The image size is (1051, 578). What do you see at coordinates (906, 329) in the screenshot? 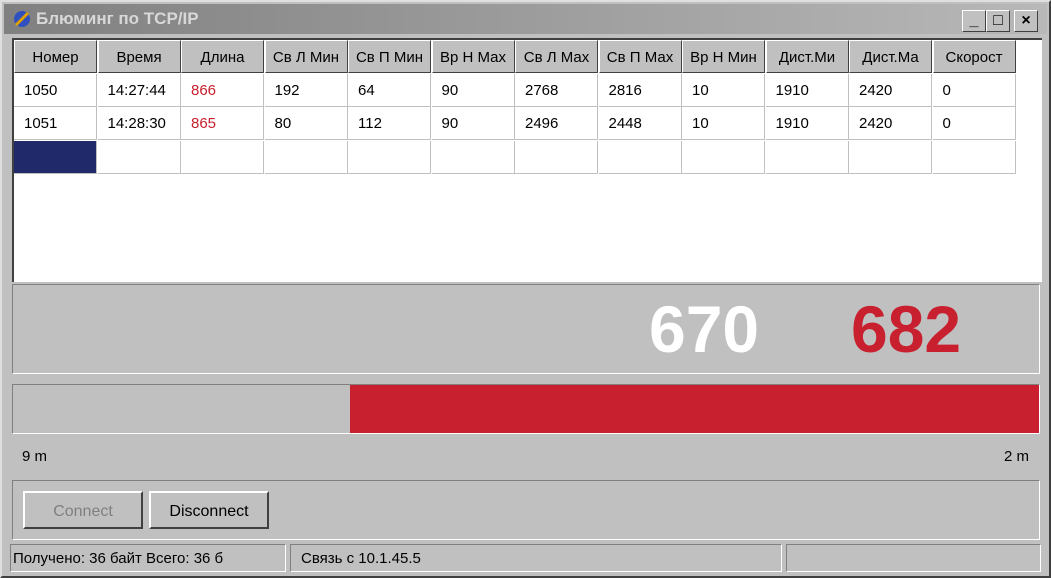
I see `target-length: 682` at bounding box center [906, 329].